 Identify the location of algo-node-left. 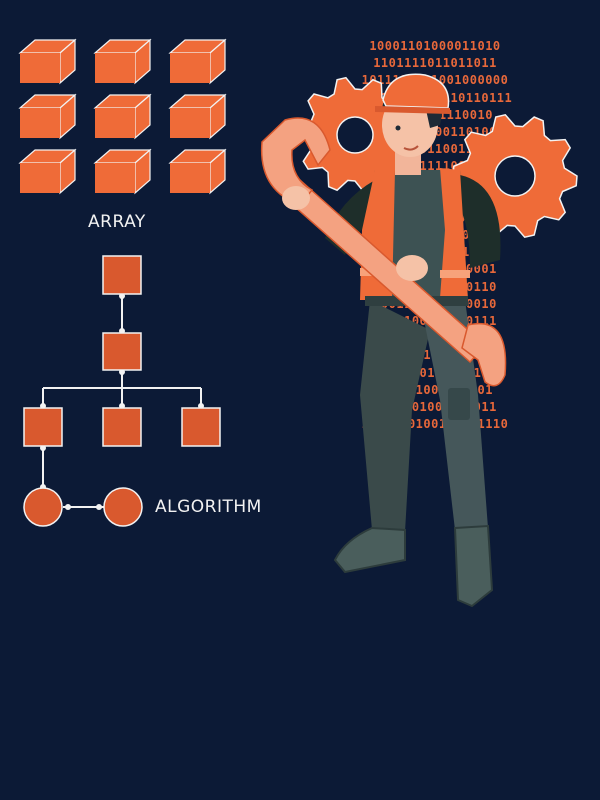
(43, 427).